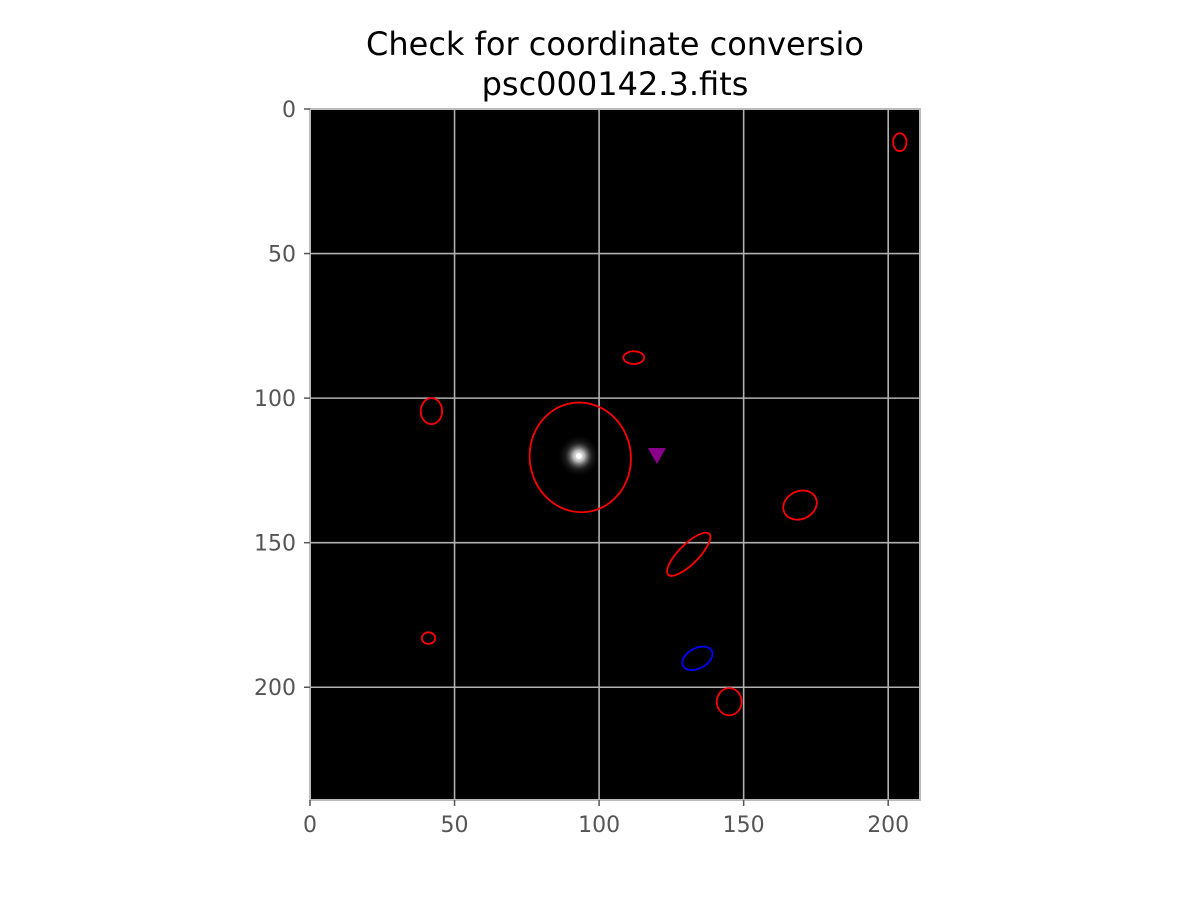 This screenshot has width=1200, height=900. What do you see at coordinates (455, 825) in the screenshot?
I see `x-tick-label: 50` at bounding box center [455, 825].